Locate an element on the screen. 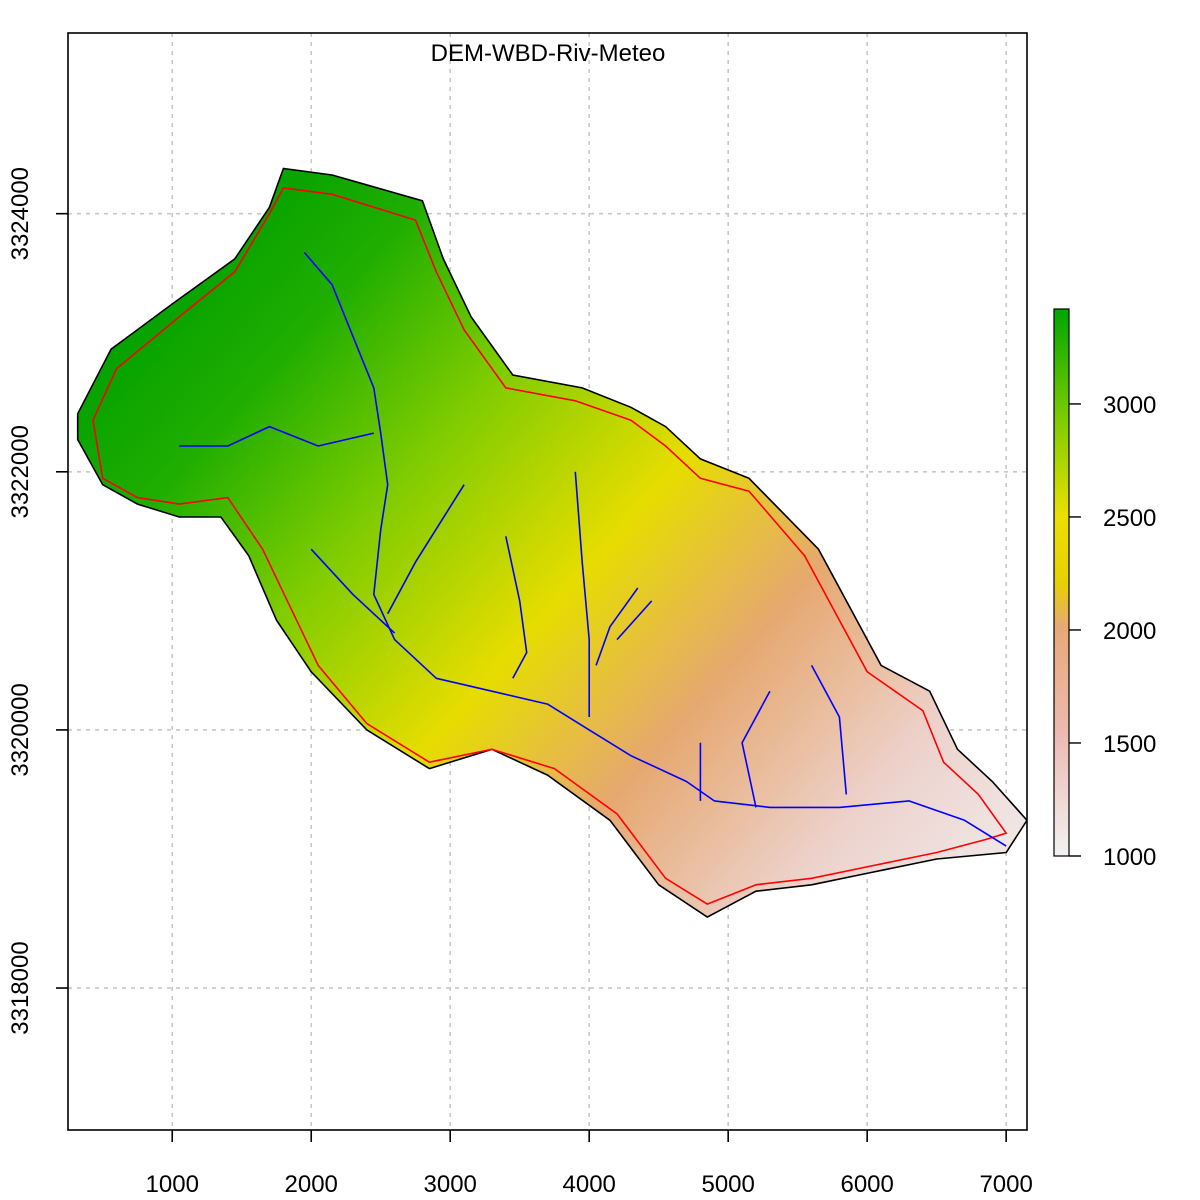 The height and width of the screenshot is (1200, 1200). y-tick-label: 3320000 is located at coordinates (20, 729).